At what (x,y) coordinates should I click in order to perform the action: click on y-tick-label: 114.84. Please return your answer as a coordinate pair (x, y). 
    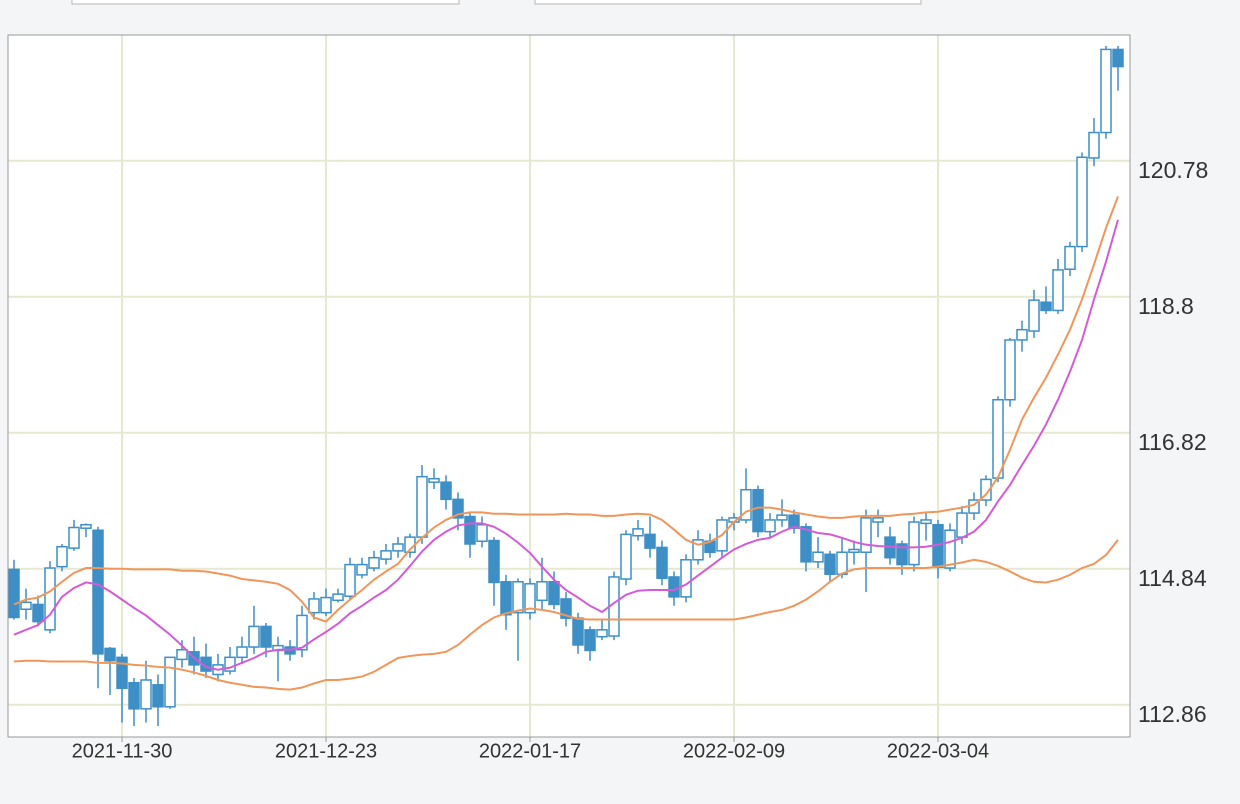
    Looking at the image, I should click on (1172, 578).